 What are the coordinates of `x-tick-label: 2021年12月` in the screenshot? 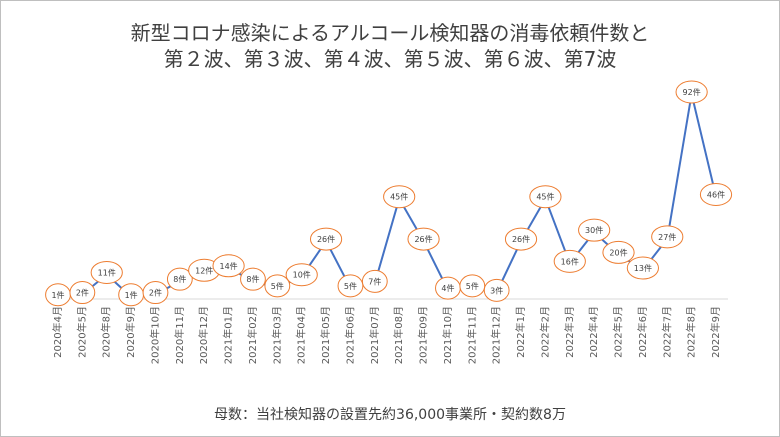 It's located at (496, 335).